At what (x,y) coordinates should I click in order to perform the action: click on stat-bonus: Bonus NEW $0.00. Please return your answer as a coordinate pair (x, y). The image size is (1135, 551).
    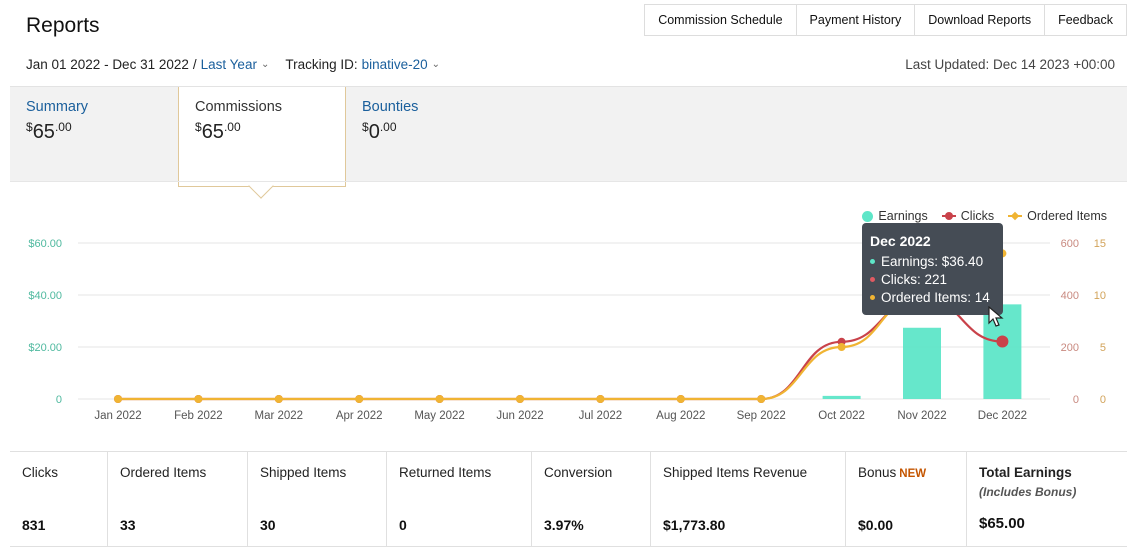
    Looking at the image, I should click on (906, 499).